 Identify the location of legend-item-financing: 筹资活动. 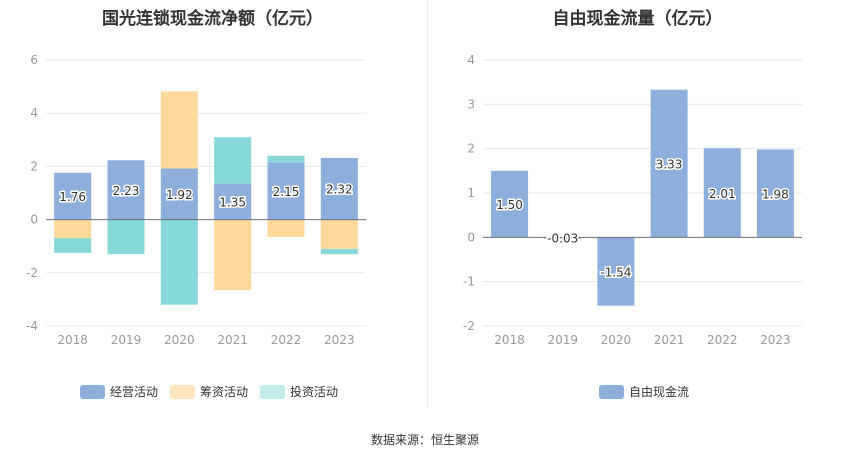
(209, 391).